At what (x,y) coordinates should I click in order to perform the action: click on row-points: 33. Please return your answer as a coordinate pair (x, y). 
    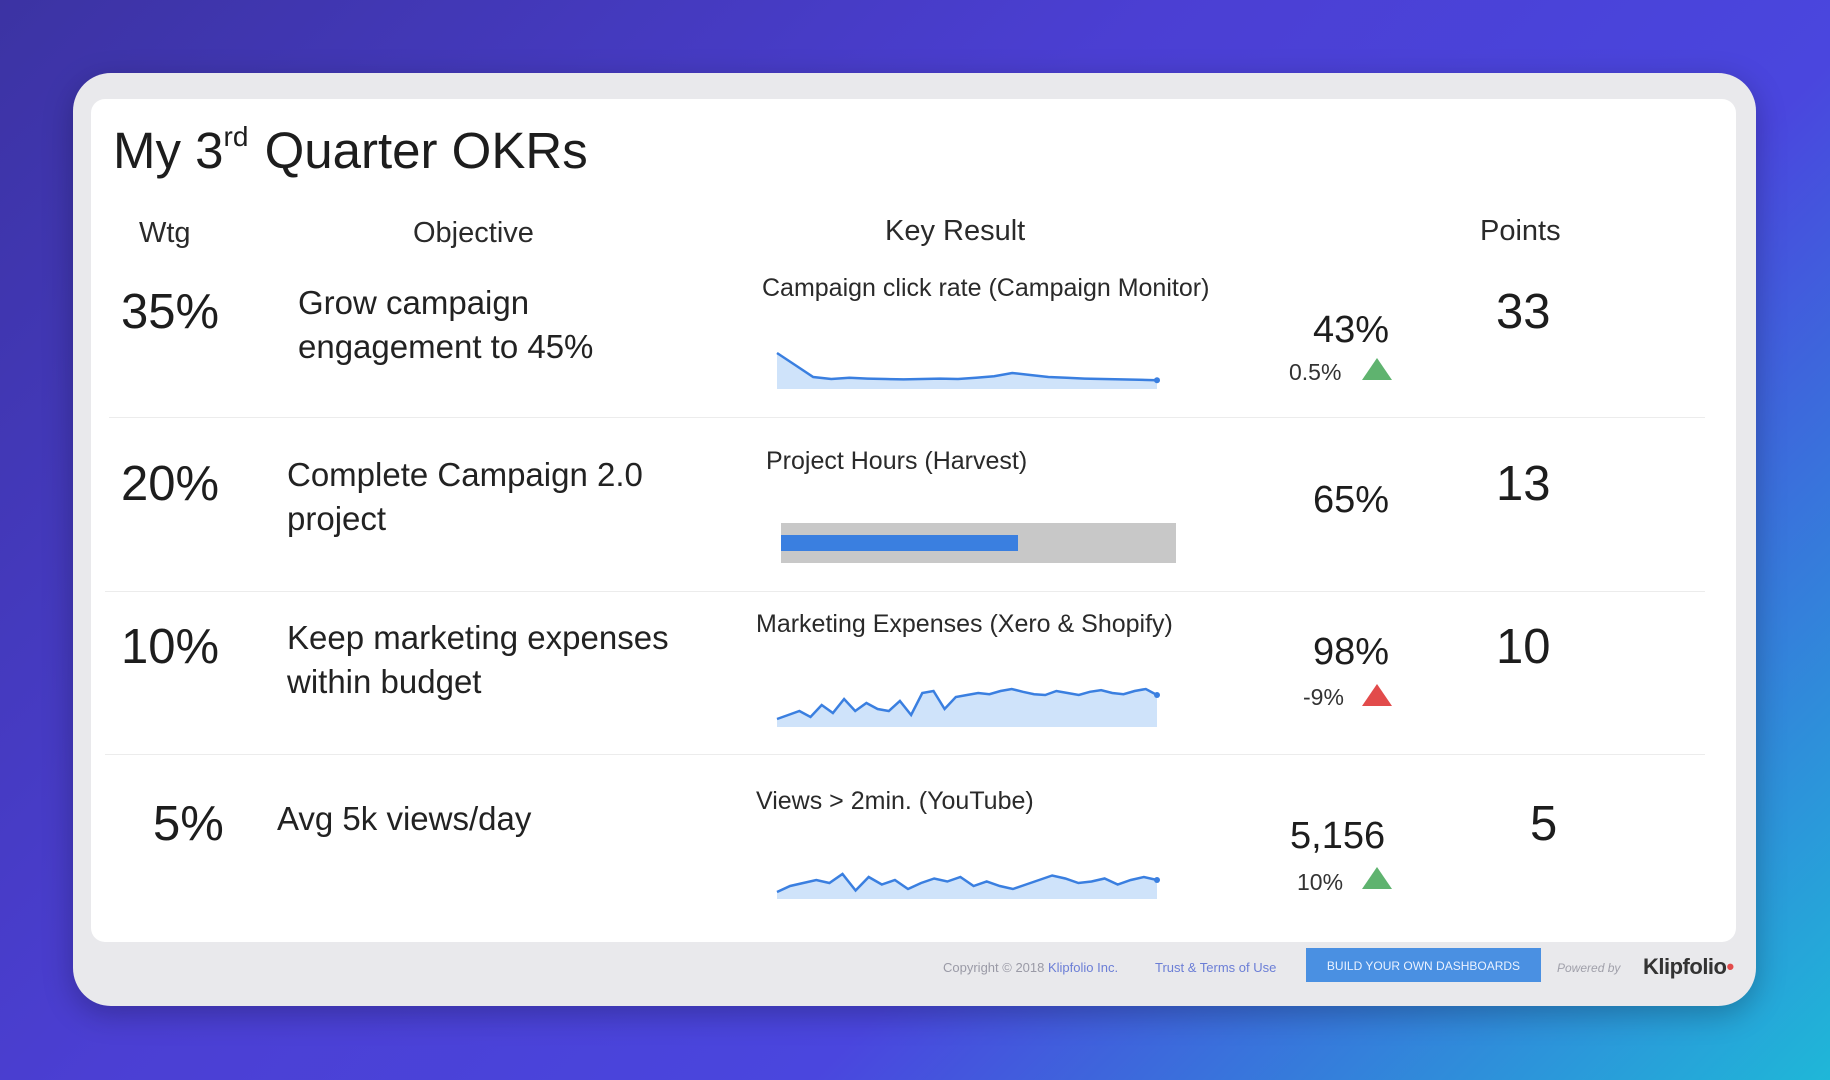
    Looking at the image, I should click on (1523, 312).